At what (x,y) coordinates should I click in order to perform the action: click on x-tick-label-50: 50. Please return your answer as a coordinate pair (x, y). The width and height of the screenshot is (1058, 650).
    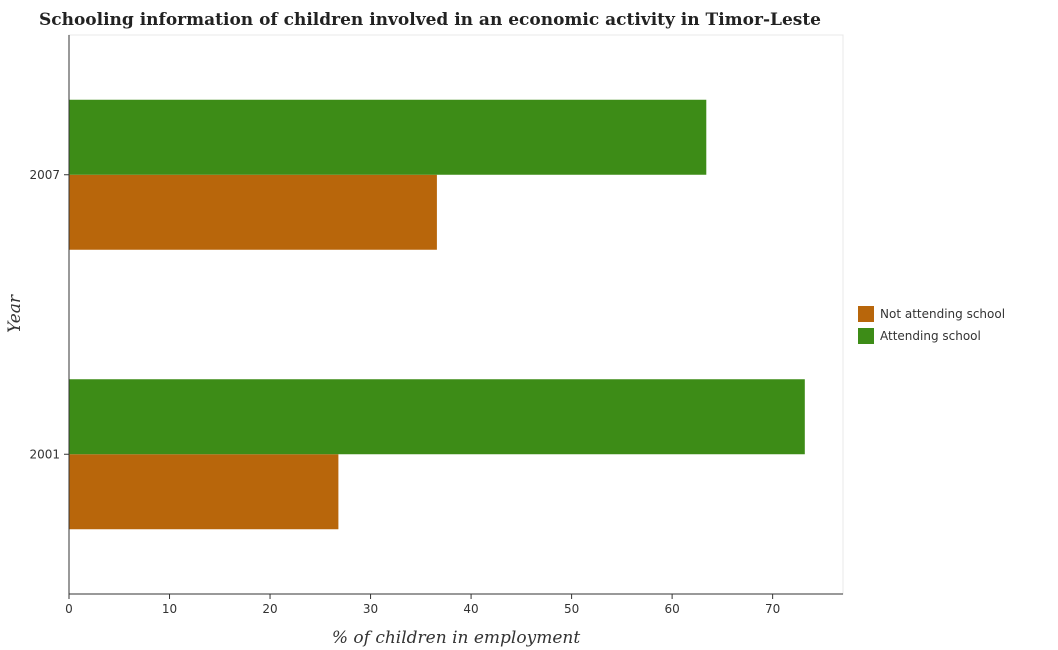
    Looking at the image, I should click on (571, 609).